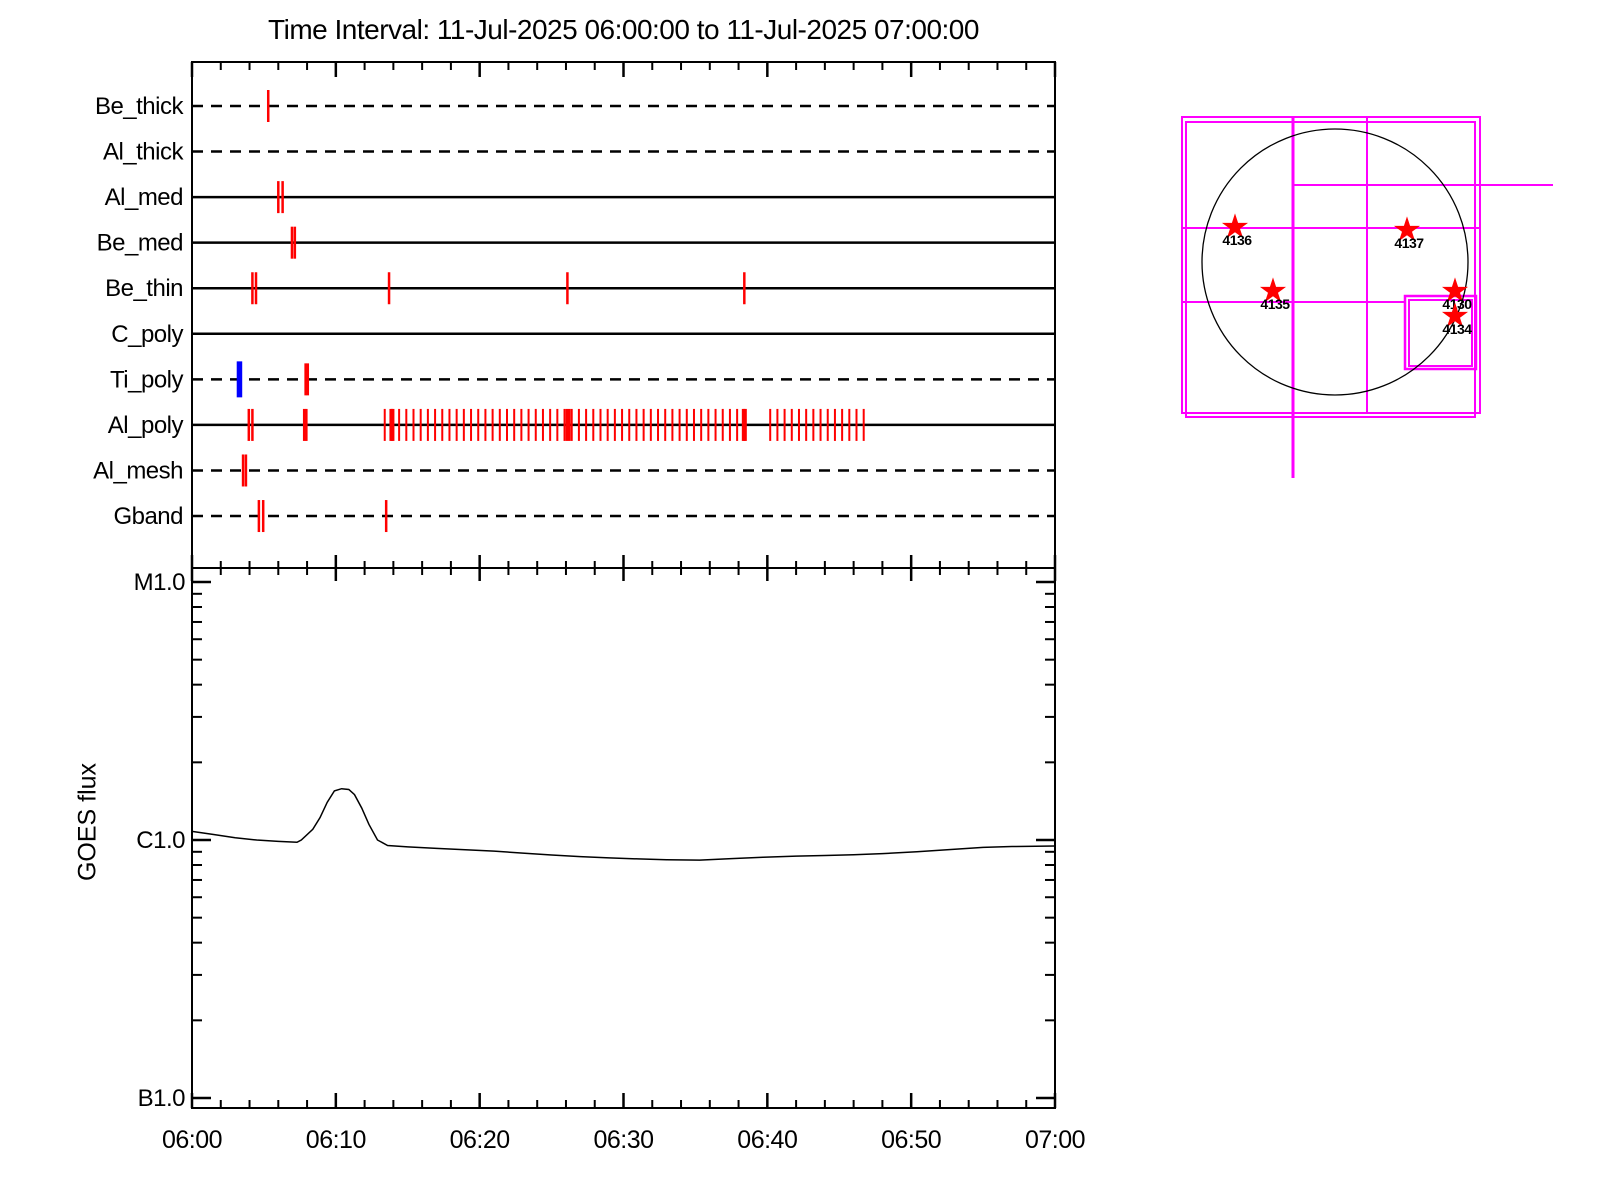 The image size is (1600, 1200). What do you see at coordinates (160, 840) in the screenshot?
I see `goes-y-tick-label-C1.0: C1.0` at bounding box center [160, 840].